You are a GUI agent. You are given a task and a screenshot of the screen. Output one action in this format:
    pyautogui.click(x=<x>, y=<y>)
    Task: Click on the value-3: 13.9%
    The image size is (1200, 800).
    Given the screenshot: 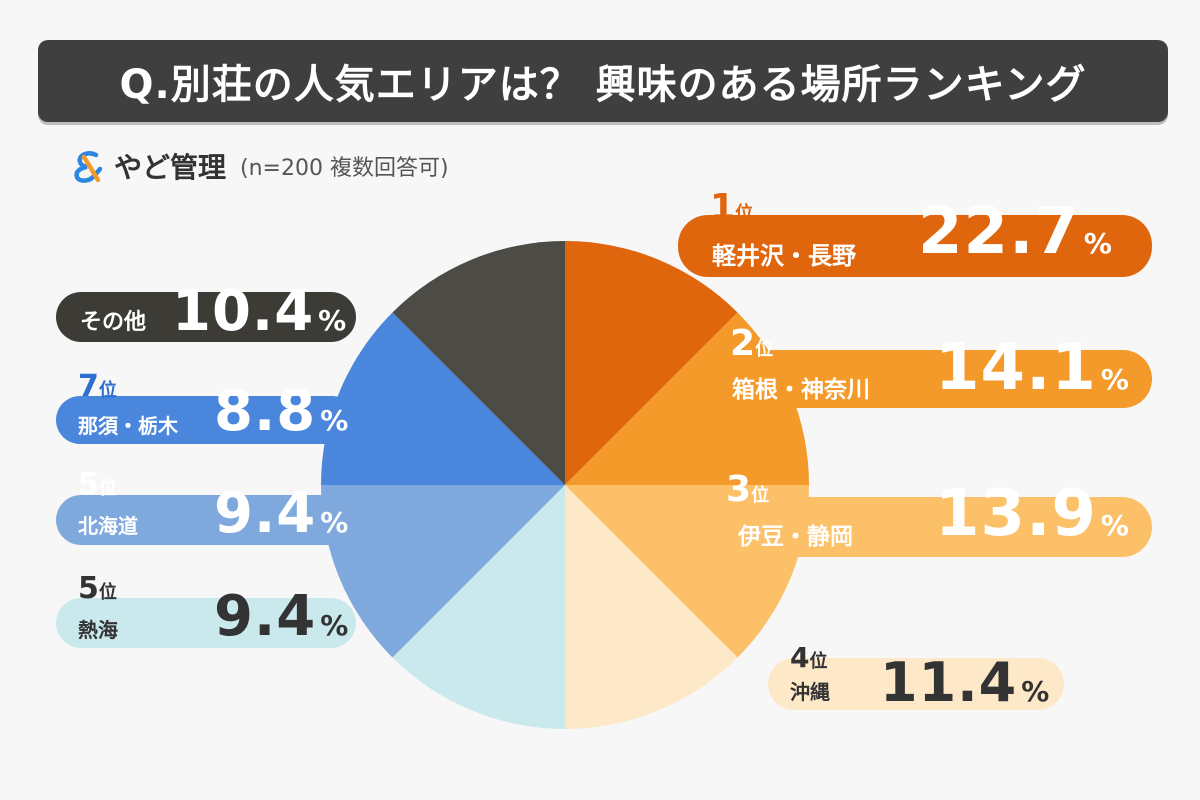 What is the action you would take?
    pyautogui.click(x=1032, y=514)
    